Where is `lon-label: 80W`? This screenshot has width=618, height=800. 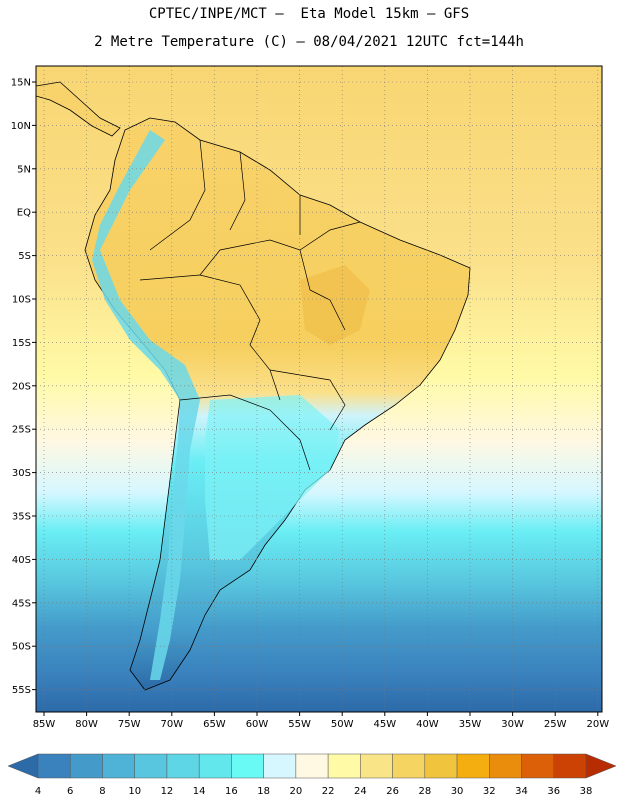
lon-label: 80W is located at coordinates (86, 724).